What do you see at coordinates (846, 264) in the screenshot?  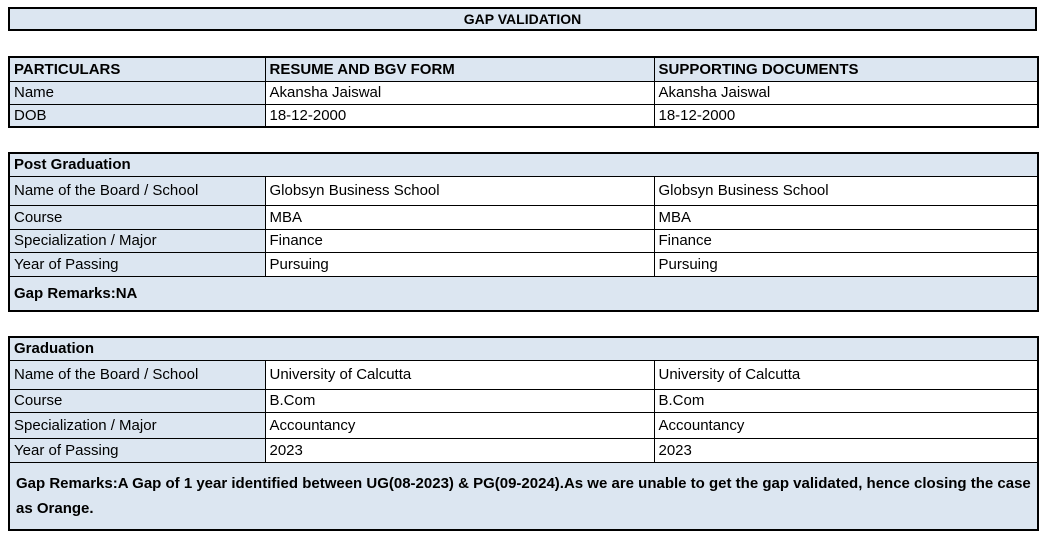 I see `supporting-value: Pursuing` at bounding box center [846, 264].